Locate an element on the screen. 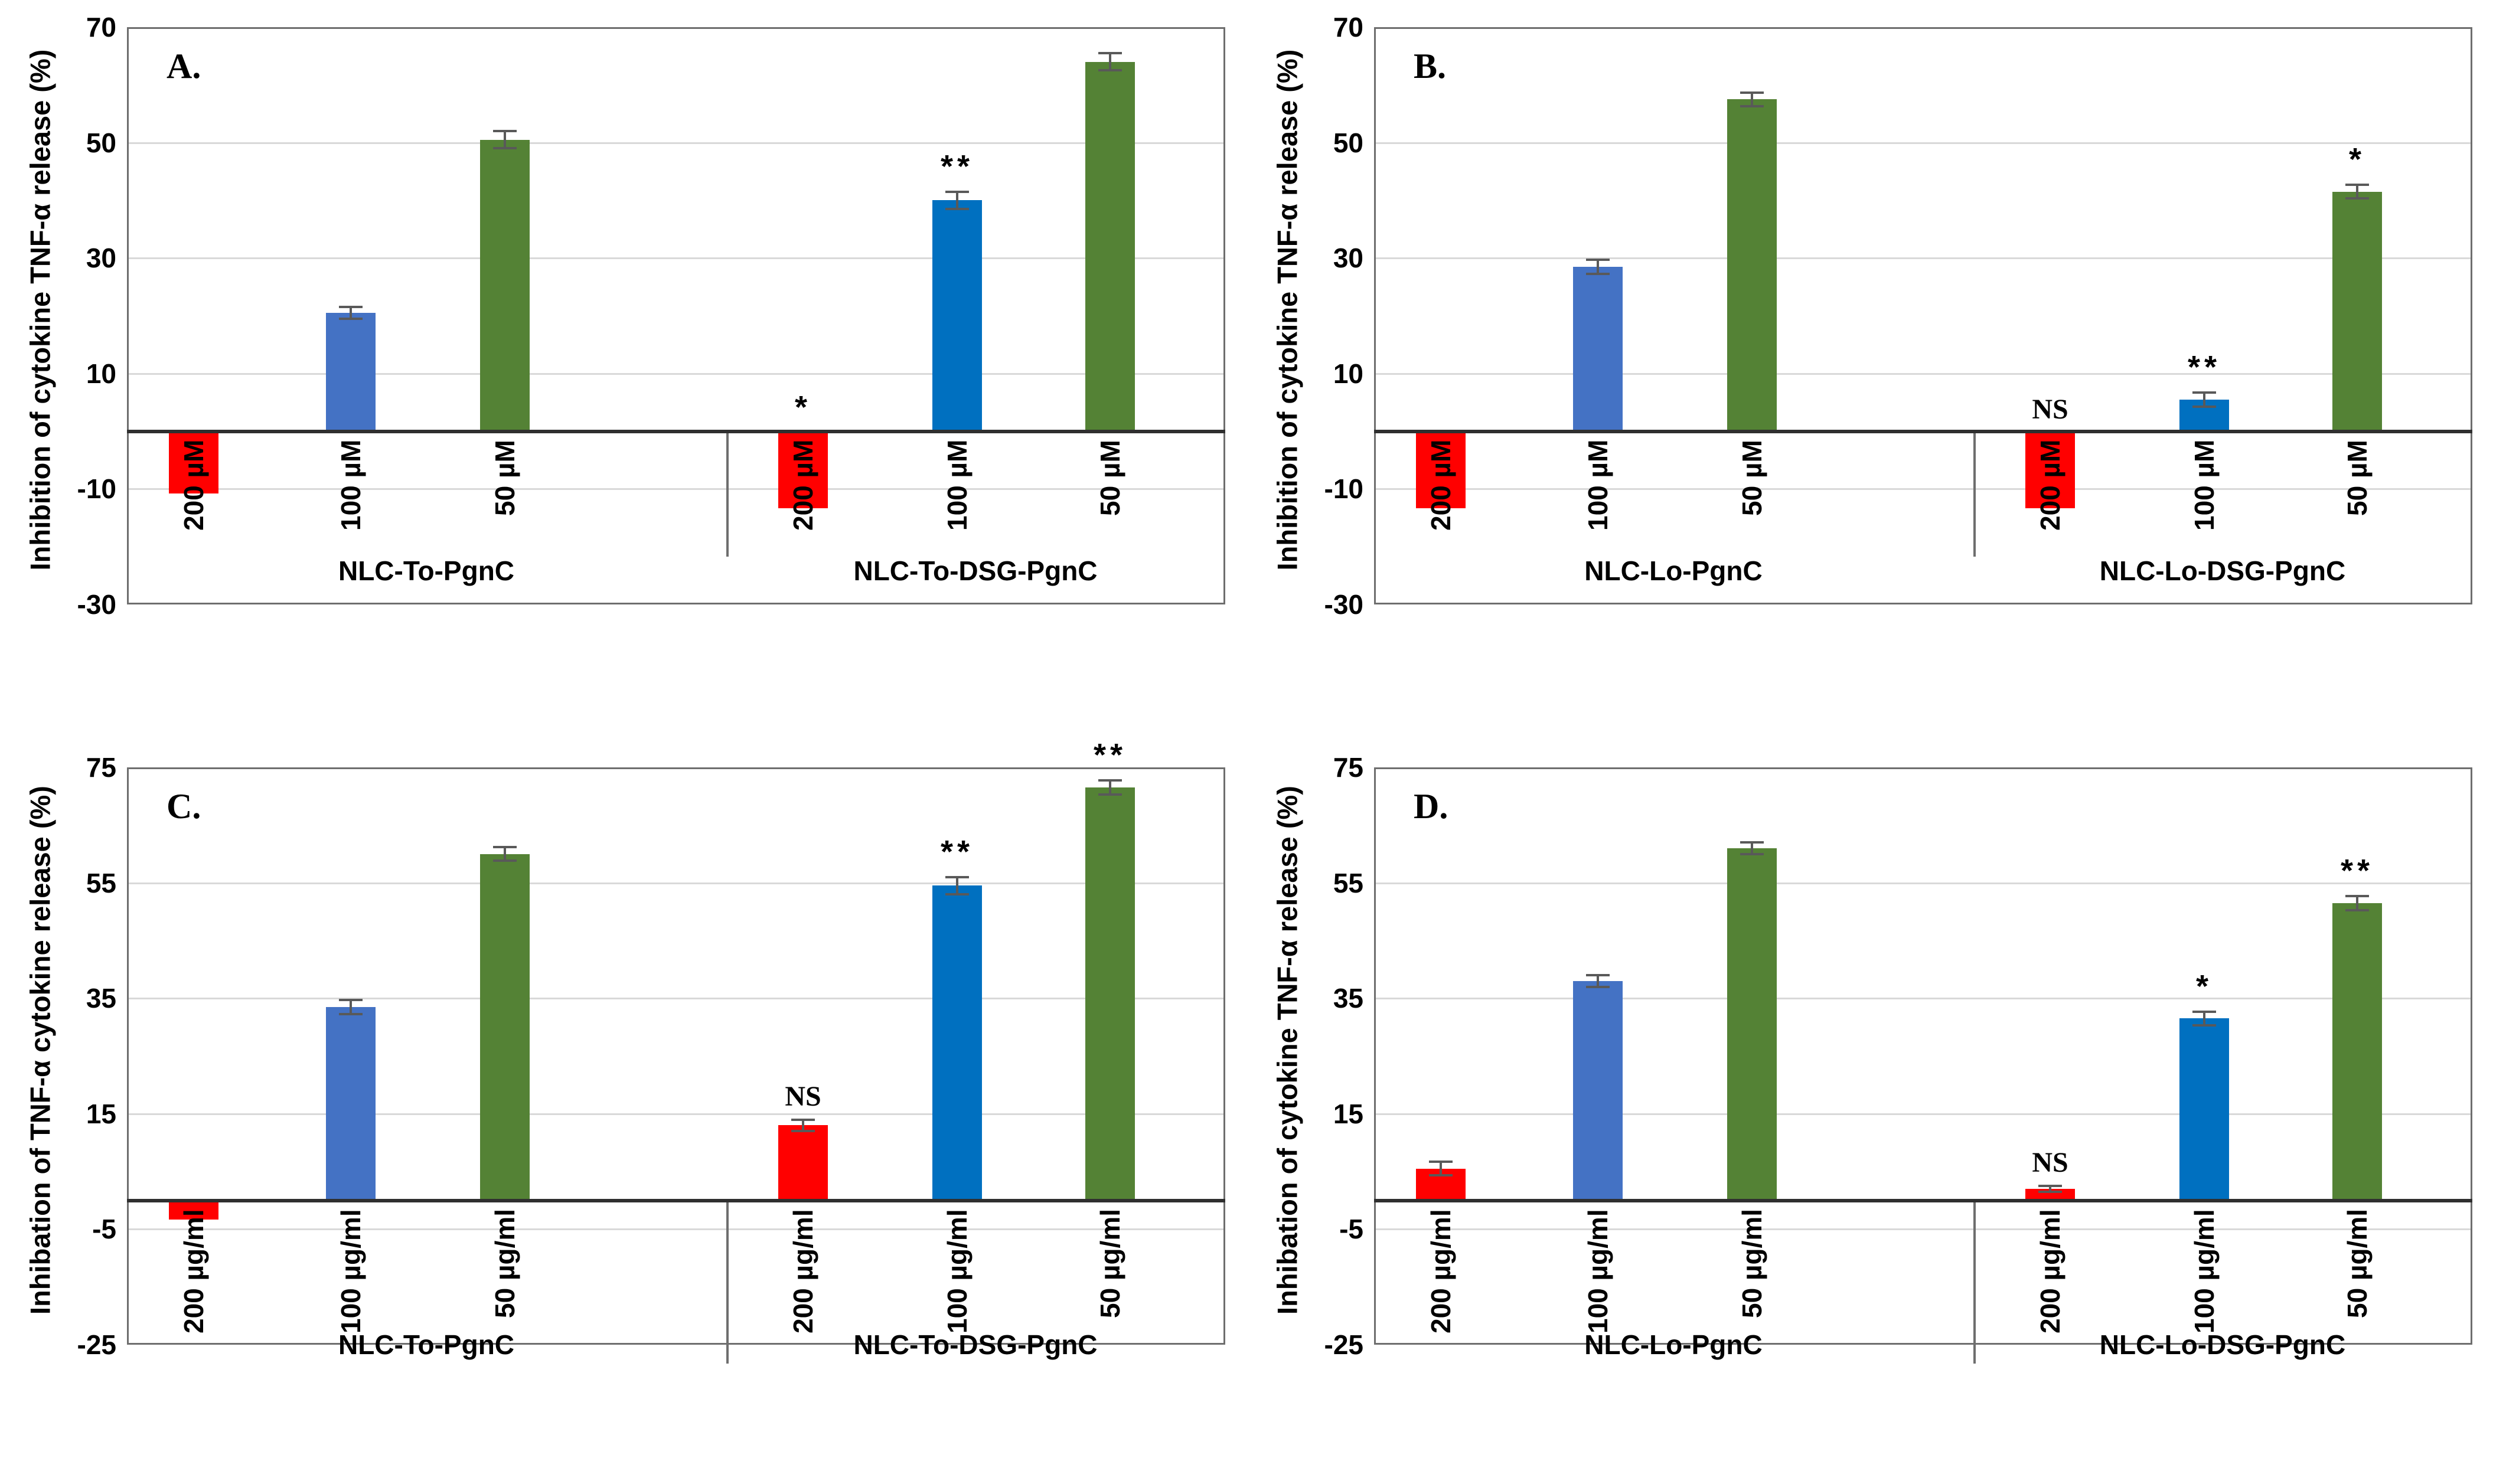 The image size is (2493, 1484). bar-category-label: 50 µg/ml is located at coordinates (2357, 1263).